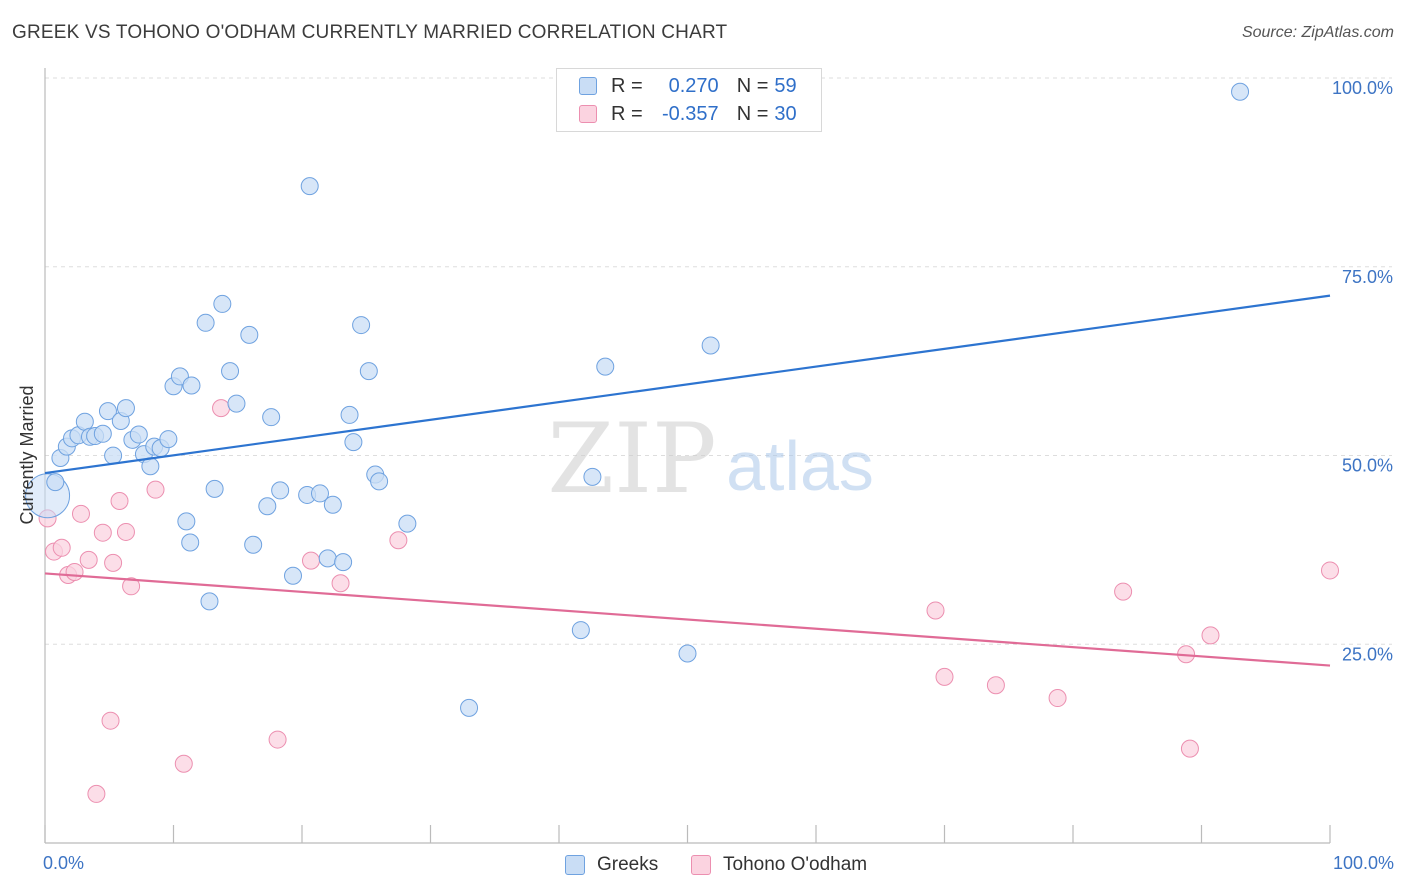 The width and height of the screenshot is (1406, 892). I want to click on watermark-zip: ZIP, so click(631, 459).